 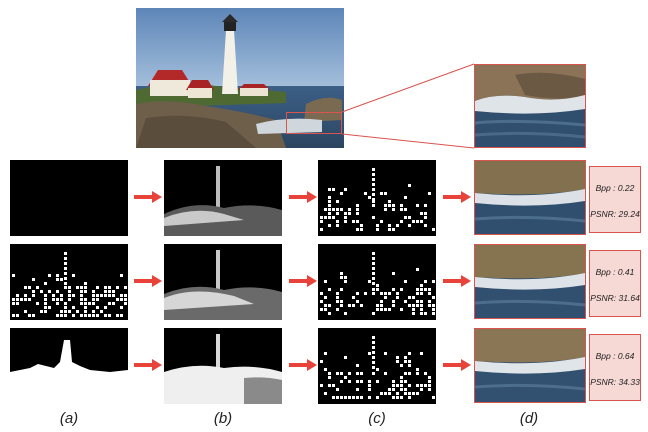 I want to click on mask-b-row2, so click(x=223, y=282).